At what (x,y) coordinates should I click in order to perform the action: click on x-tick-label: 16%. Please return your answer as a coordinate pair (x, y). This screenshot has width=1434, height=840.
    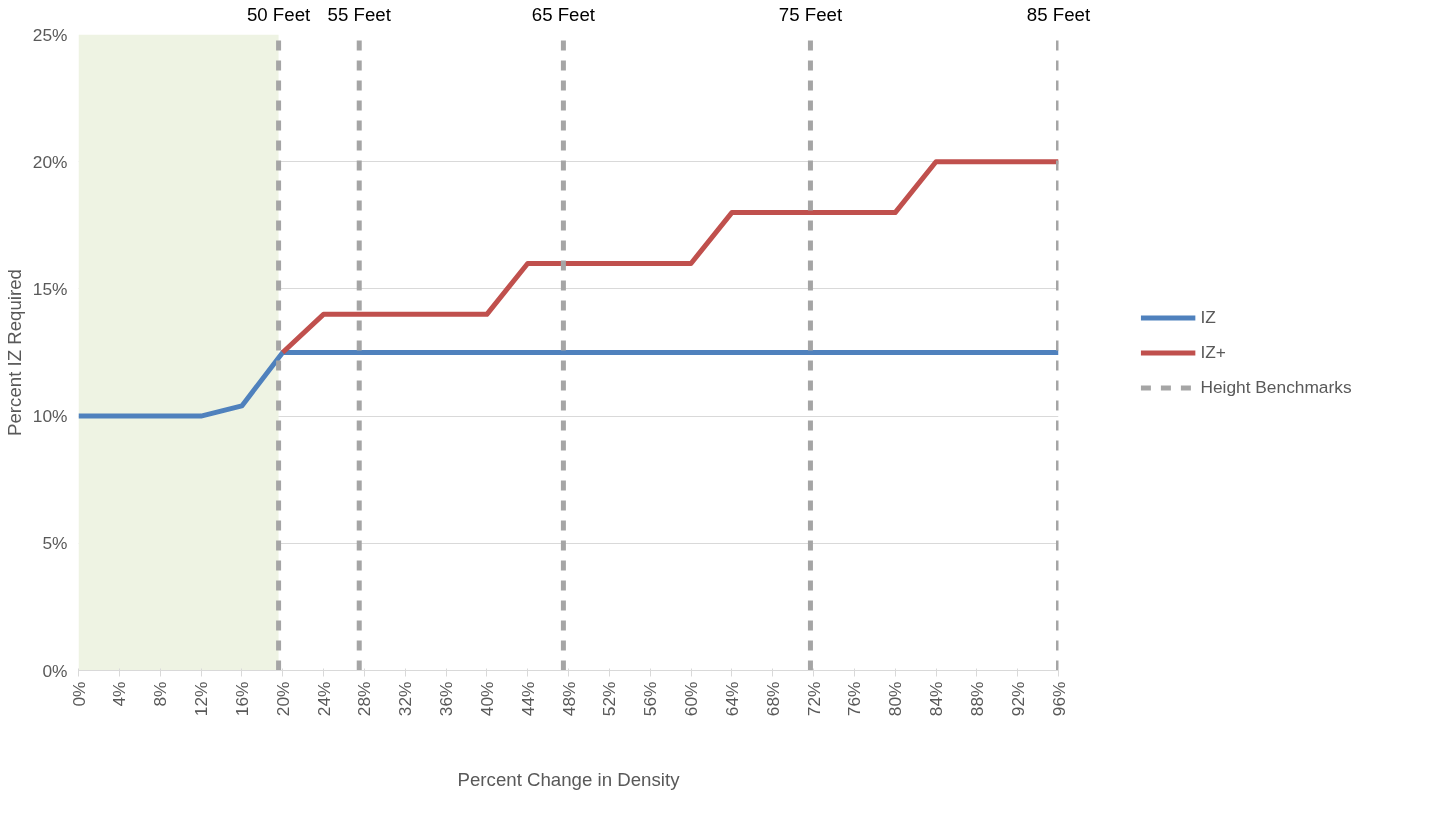
    Looking at the image, I should click on (241, 699).